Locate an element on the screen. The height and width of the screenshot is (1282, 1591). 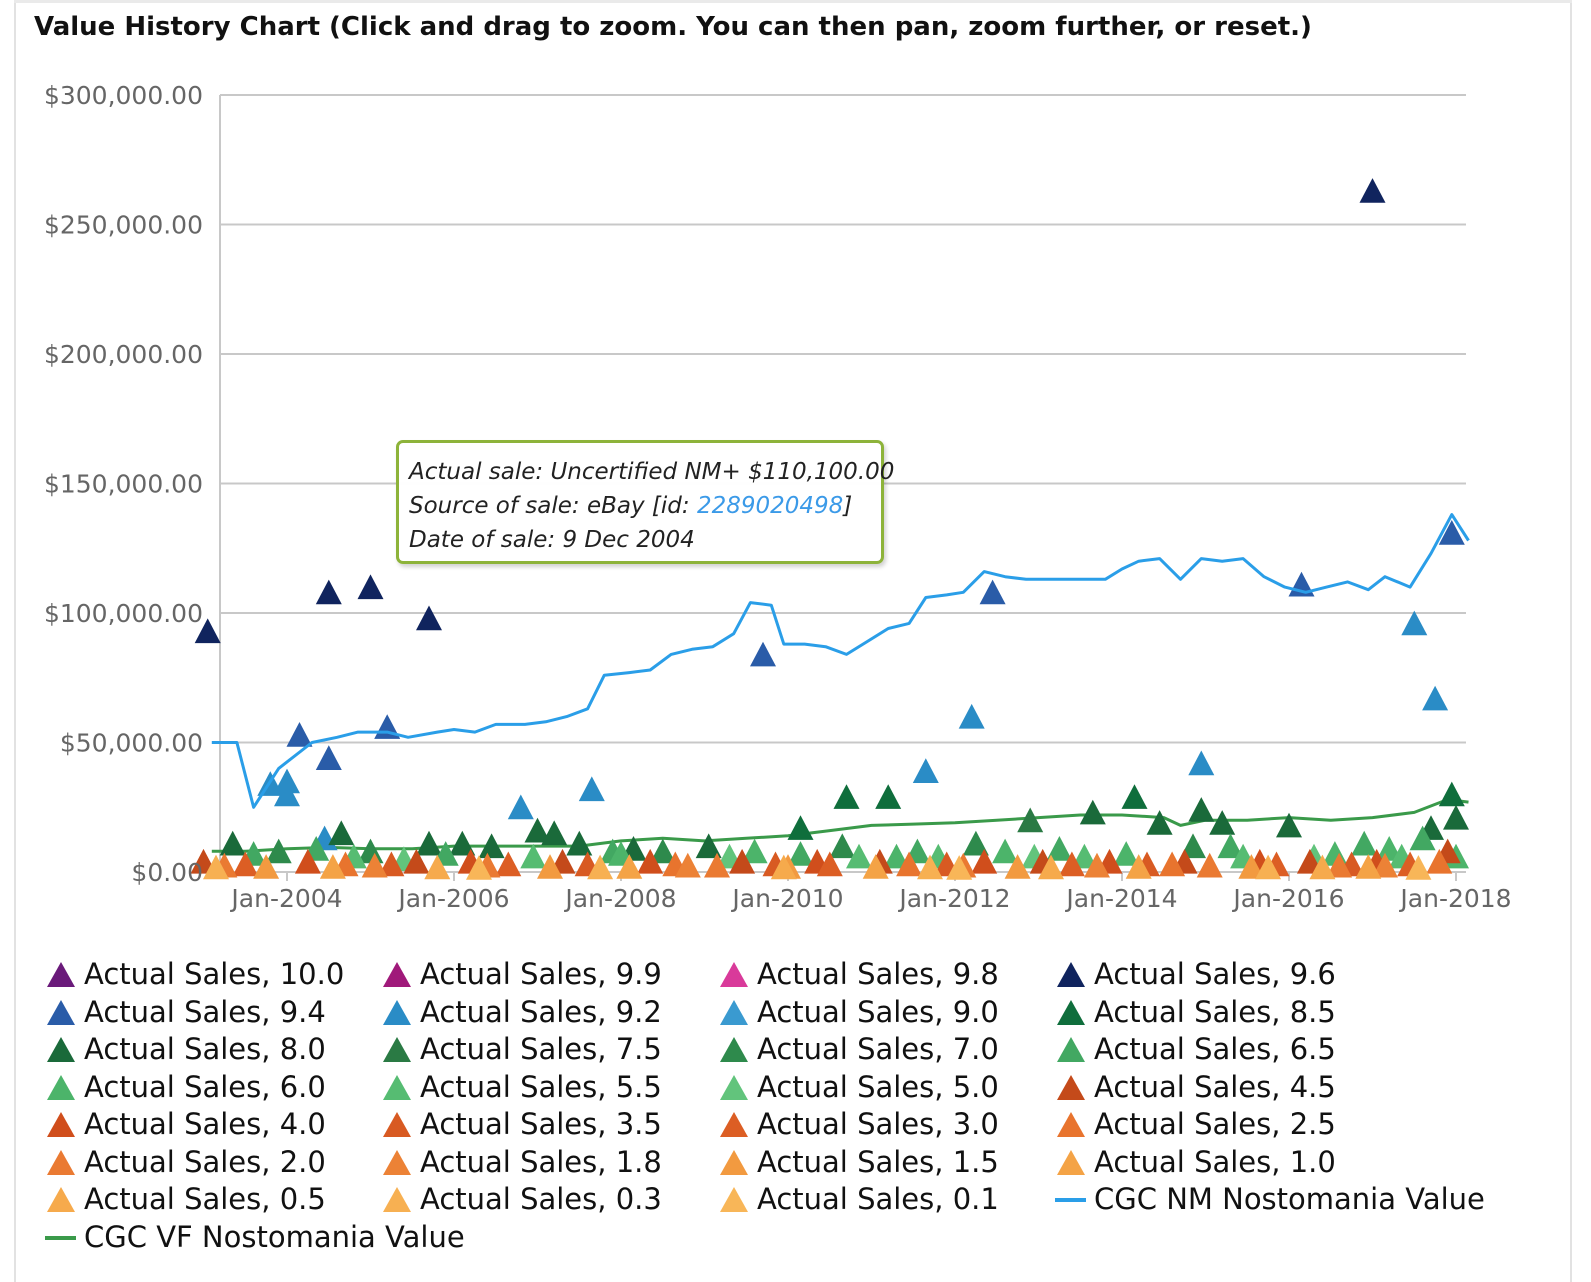
sale-marker-s12-p2 is located at coordinates (896, 856).